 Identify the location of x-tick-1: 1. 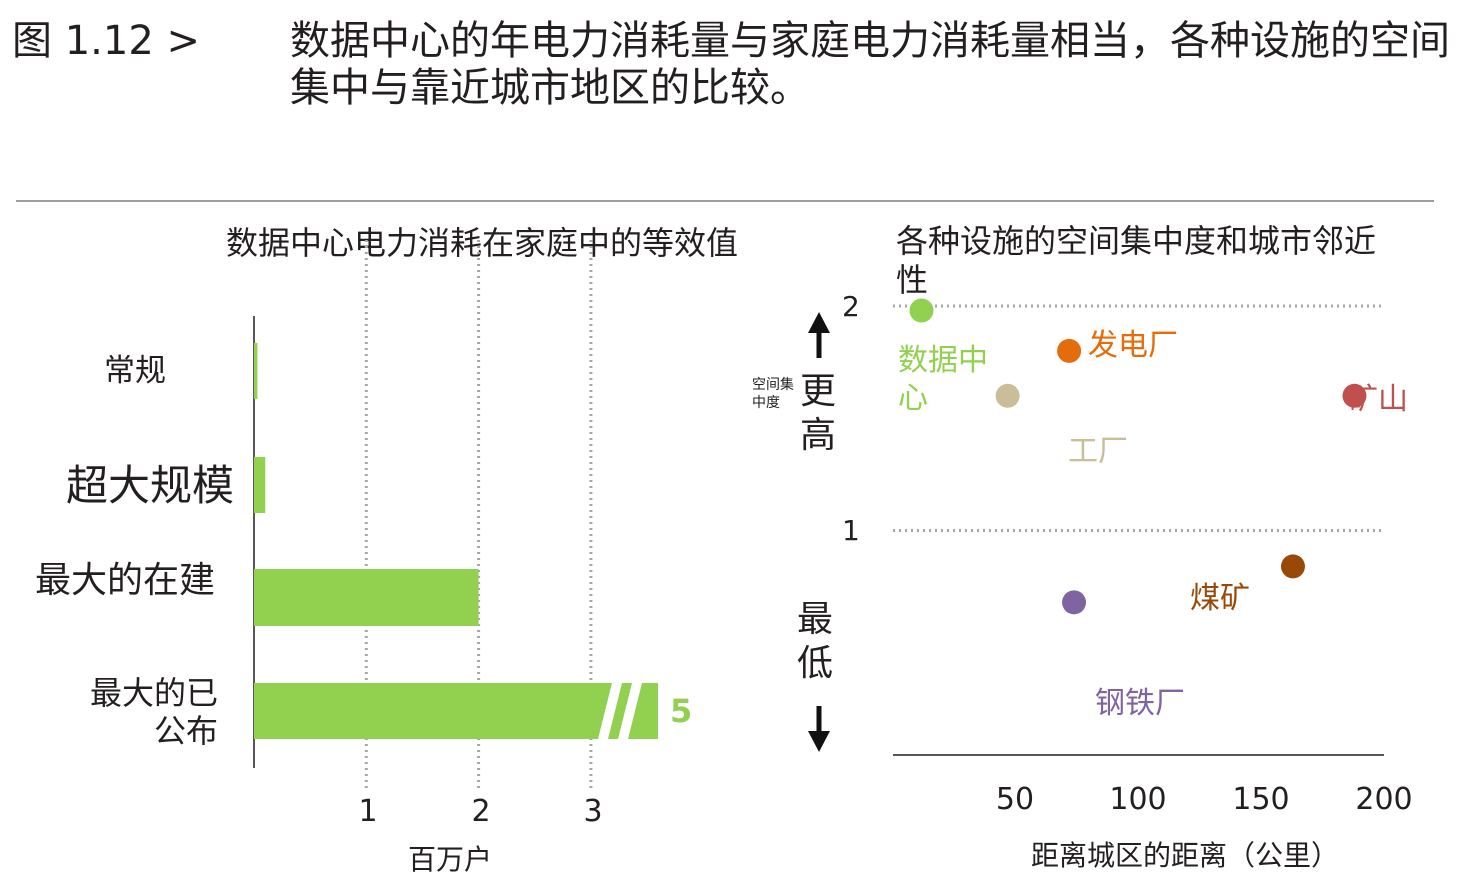
(368, 811).